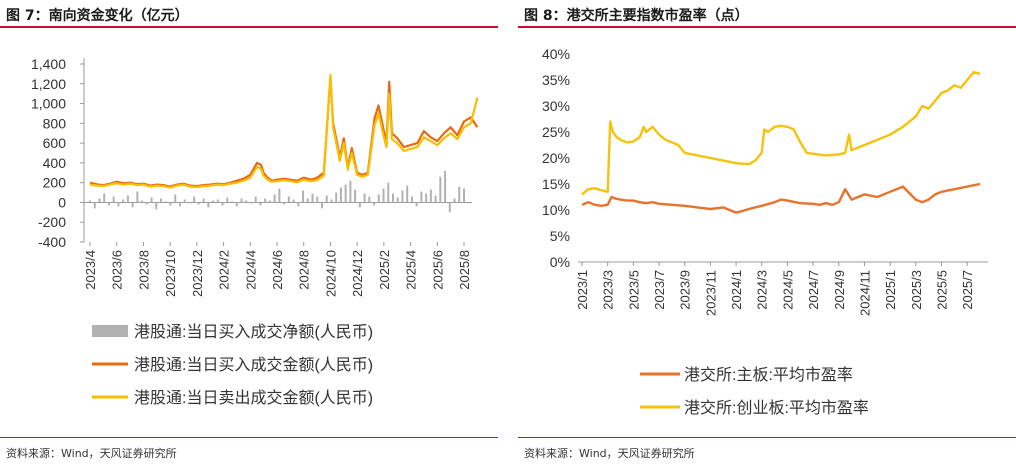 This screenshot has height=466, width=1016. What do you see at coordinates (608, 290) in the screenshot?
I see `x-tick-label: 2023/3` at bounding box center [608, 290].